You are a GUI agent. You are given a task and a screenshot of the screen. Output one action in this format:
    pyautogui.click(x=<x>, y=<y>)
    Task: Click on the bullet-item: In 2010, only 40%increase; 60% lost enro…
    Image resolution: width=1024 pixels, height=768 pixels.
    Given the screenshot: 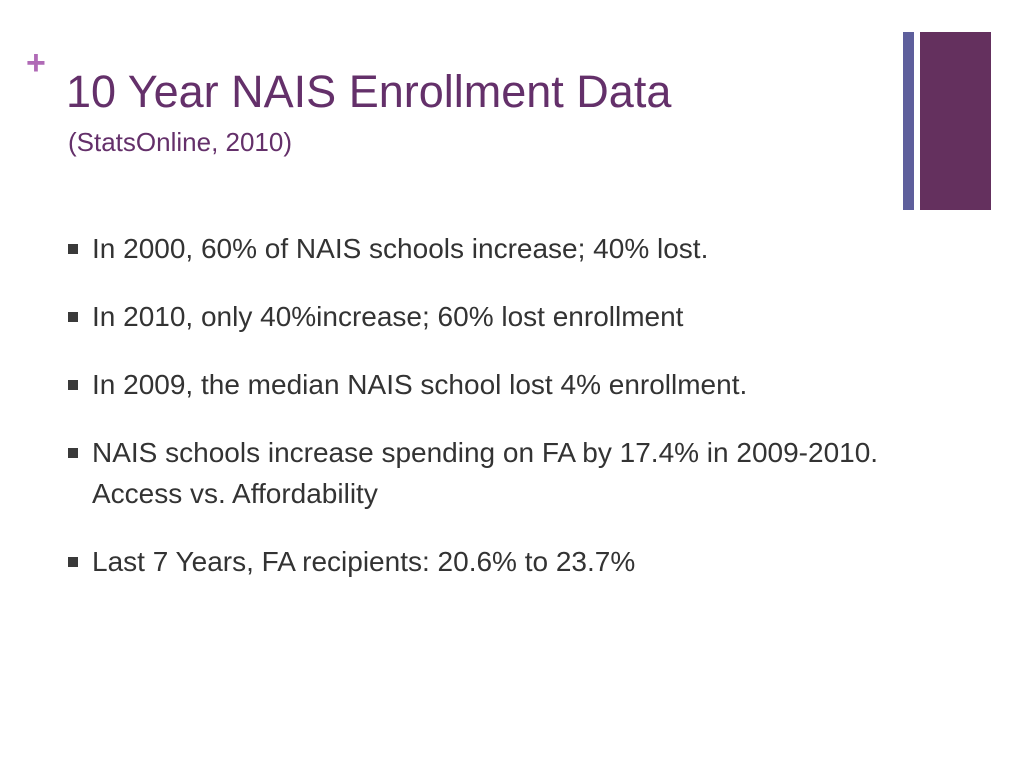 What is the action you would take?
    pyautogui.click(x=498, y=316)
    